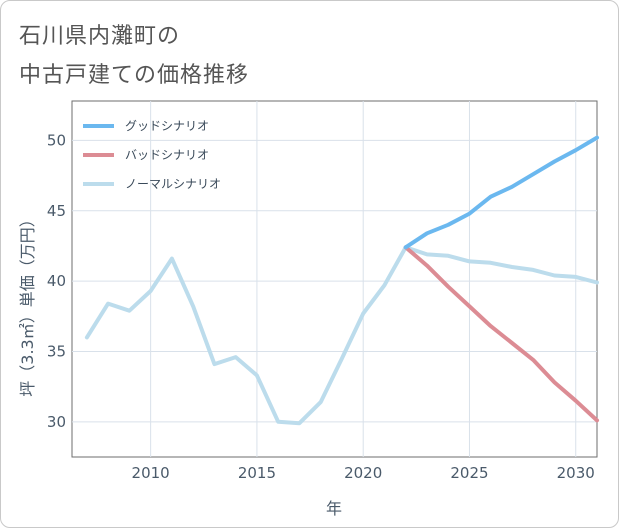 The height and width of the screenshot is (530, 621). Describe the element at coordinates (100, 36) in the screenshot. I see `chart-title-line1: 石川県内灘町の` at that location.